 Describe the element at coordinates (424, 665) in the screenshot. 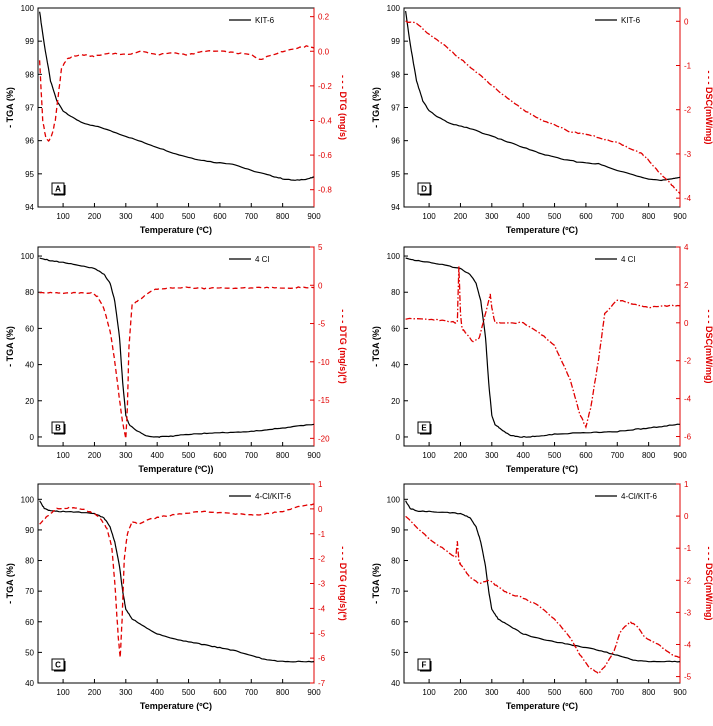

I see `panel-letter: F` at that location.